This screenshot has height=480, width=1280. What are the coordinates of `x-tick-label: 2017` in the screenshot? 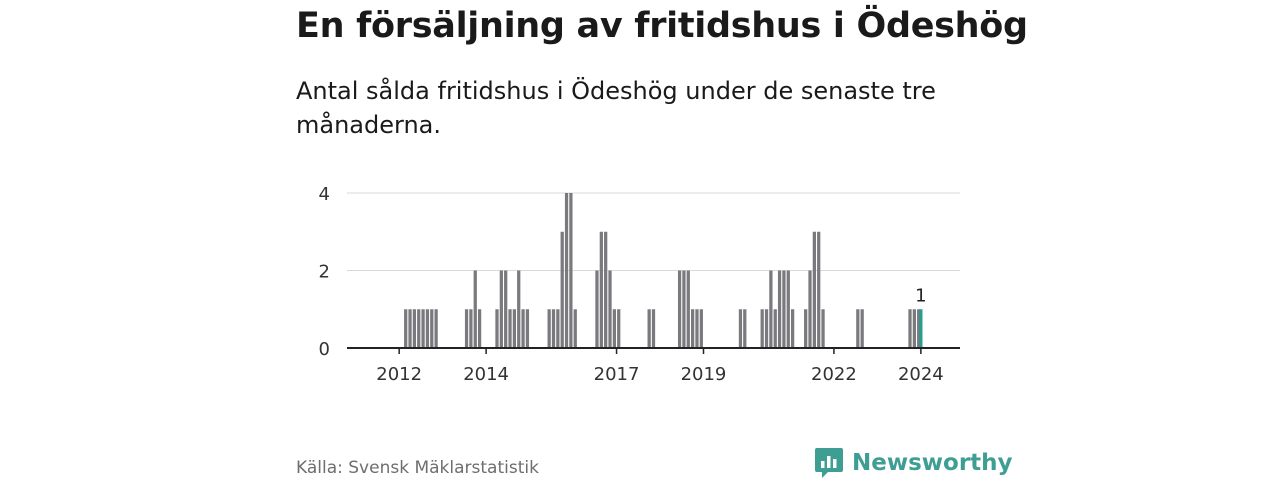 It's located at (617, 374).